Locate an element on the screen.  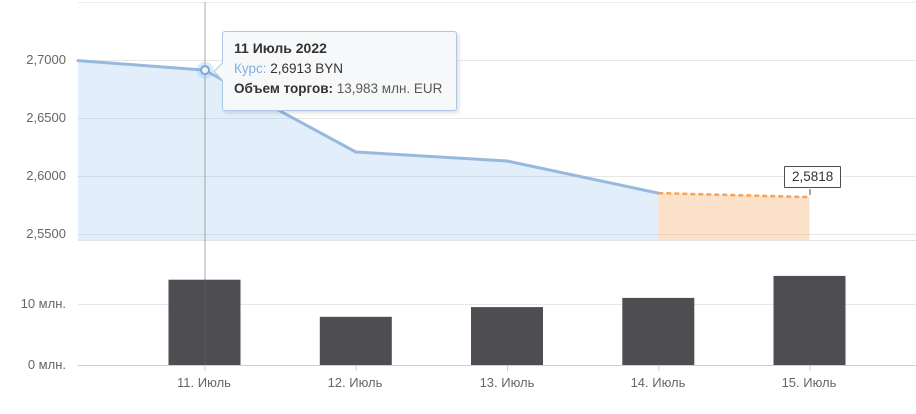
rate-tick-label: 2,7000 is located at coordinates (46, 59).